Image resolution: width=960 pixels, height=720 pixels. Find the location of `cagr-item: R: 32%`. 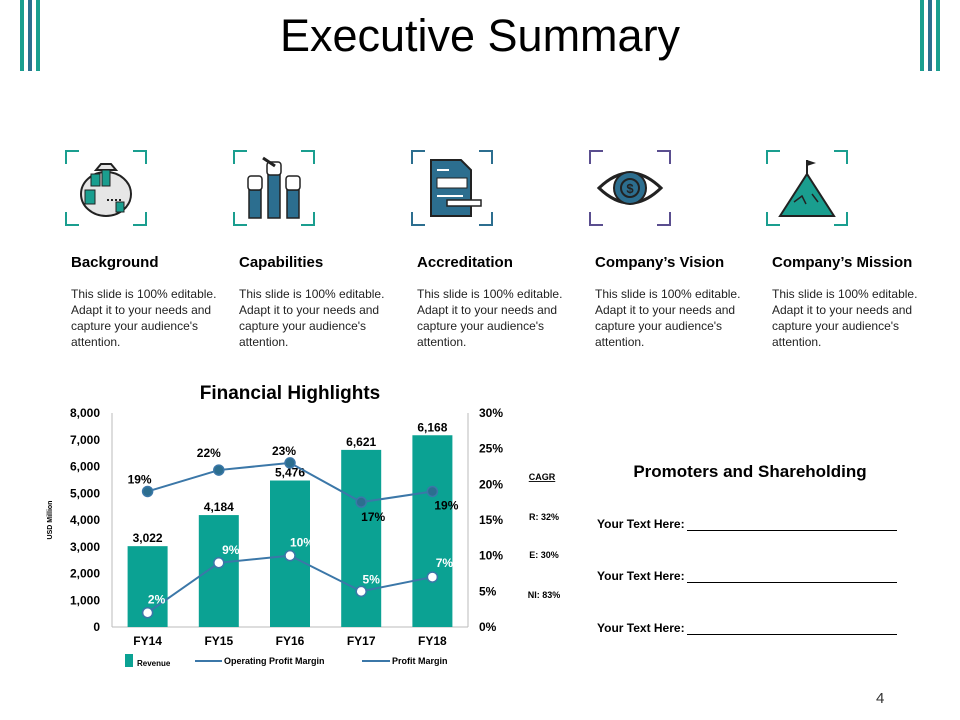

cagr-item: R: 32% is located at coordinates (544, 517).